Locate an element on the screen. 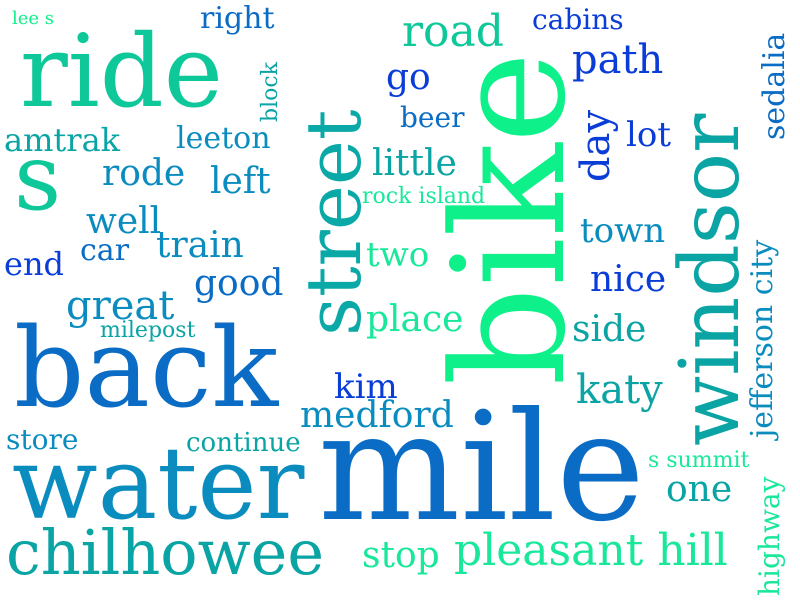 Image resolution: width=800 pixels, height=600 pixels. word-road: road is located at coordinates (453, 31).